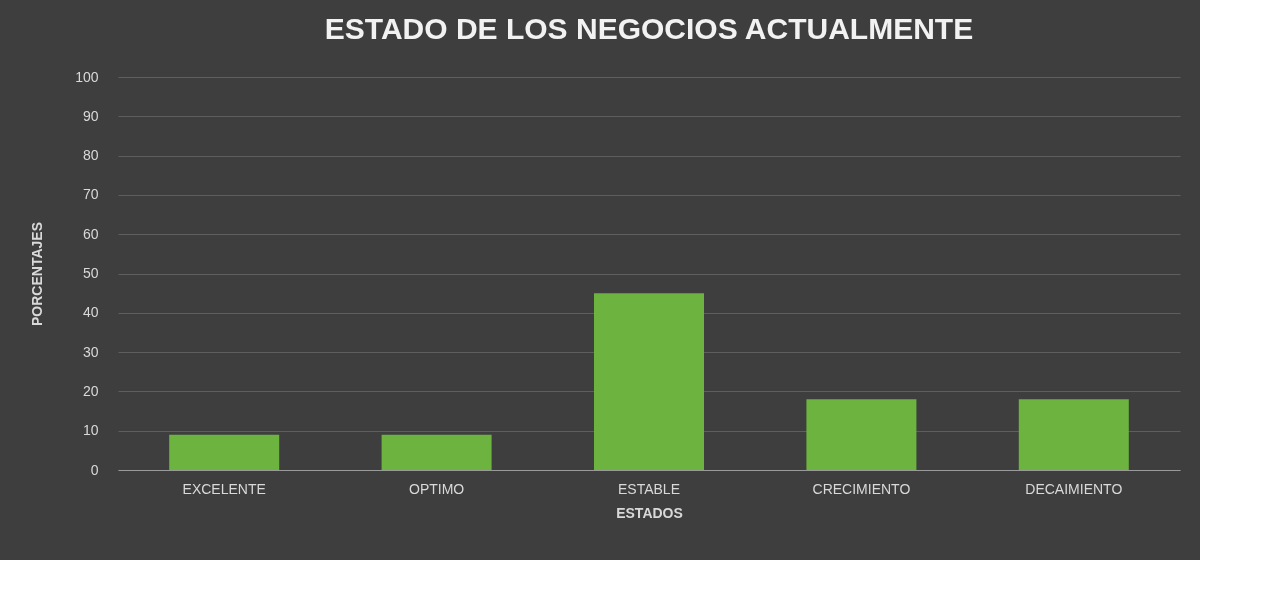  Describe the element at coordinates (436, 488) in the screenshot. I see `x-tick-label: OPTIMO` at that location.